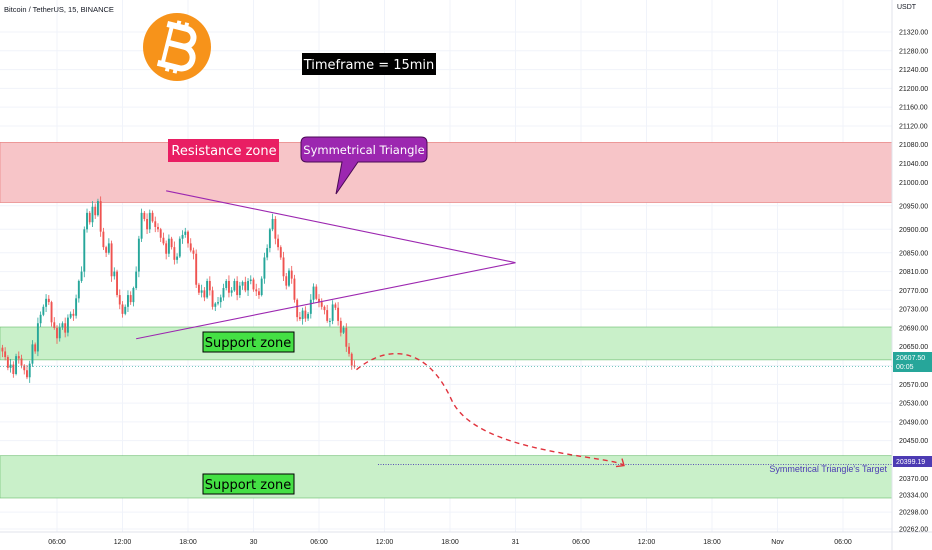 The image size is (932, 550). What do you see at coordinates (913, 33) in the screenshot?
I see `price-tick-label: 21320.00` at bounding box center [913, 33].